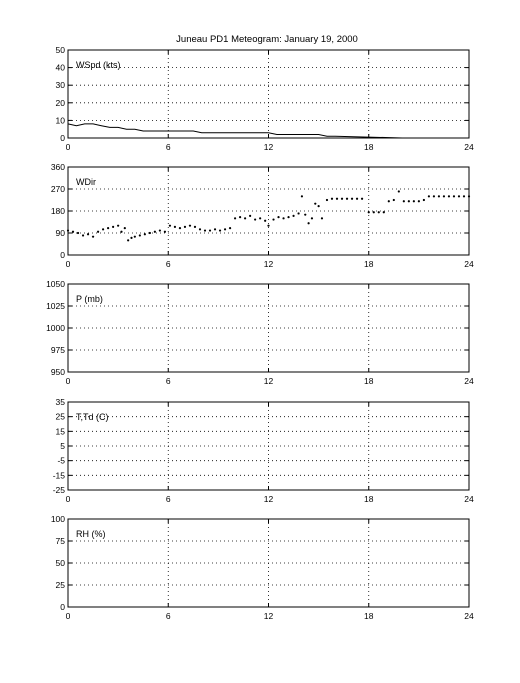 The image size is (520, 683). I want to click on panel-wspd: 0 6 12 18 24 50 40 30 20 10 0 WSpd (kts), so click(265, 98).